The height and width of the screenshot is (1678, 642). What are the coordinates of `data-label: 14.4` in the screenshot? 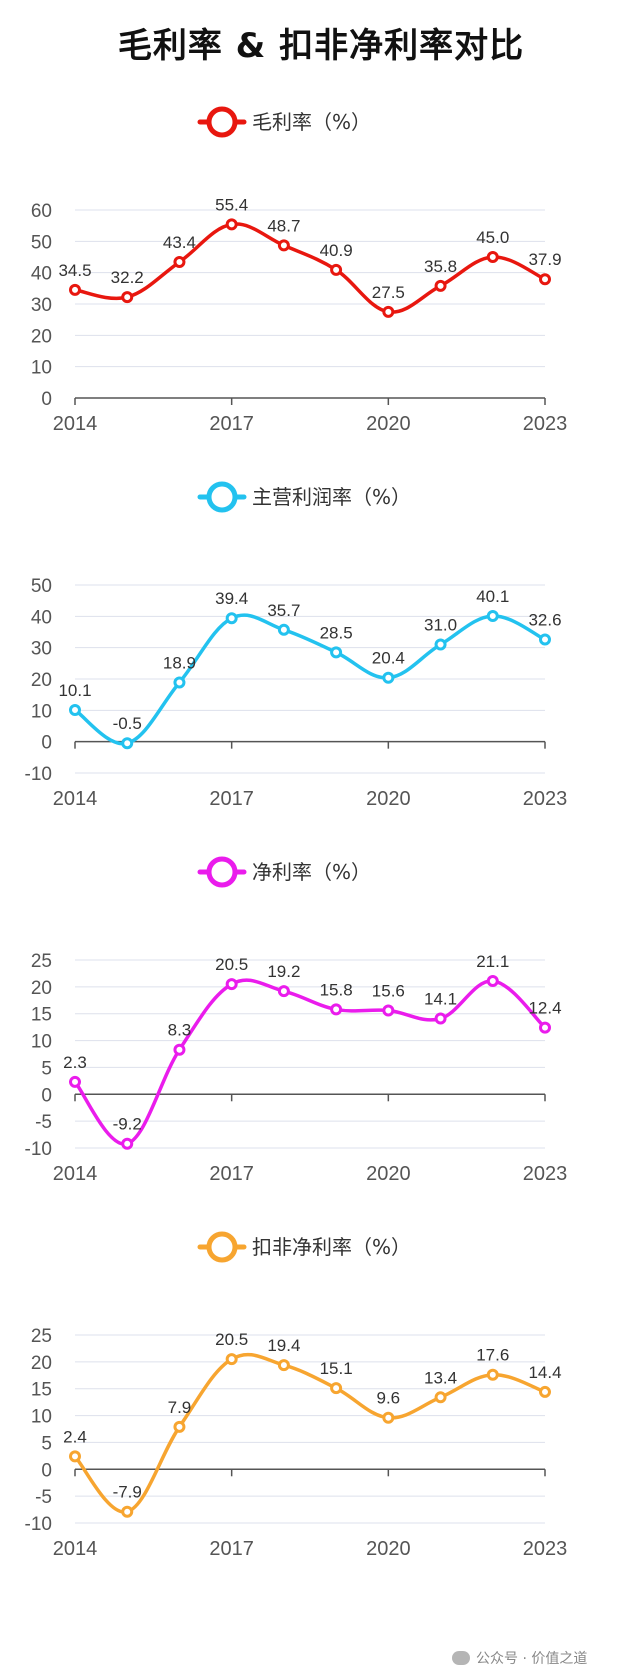 It's located at (544, 1372).